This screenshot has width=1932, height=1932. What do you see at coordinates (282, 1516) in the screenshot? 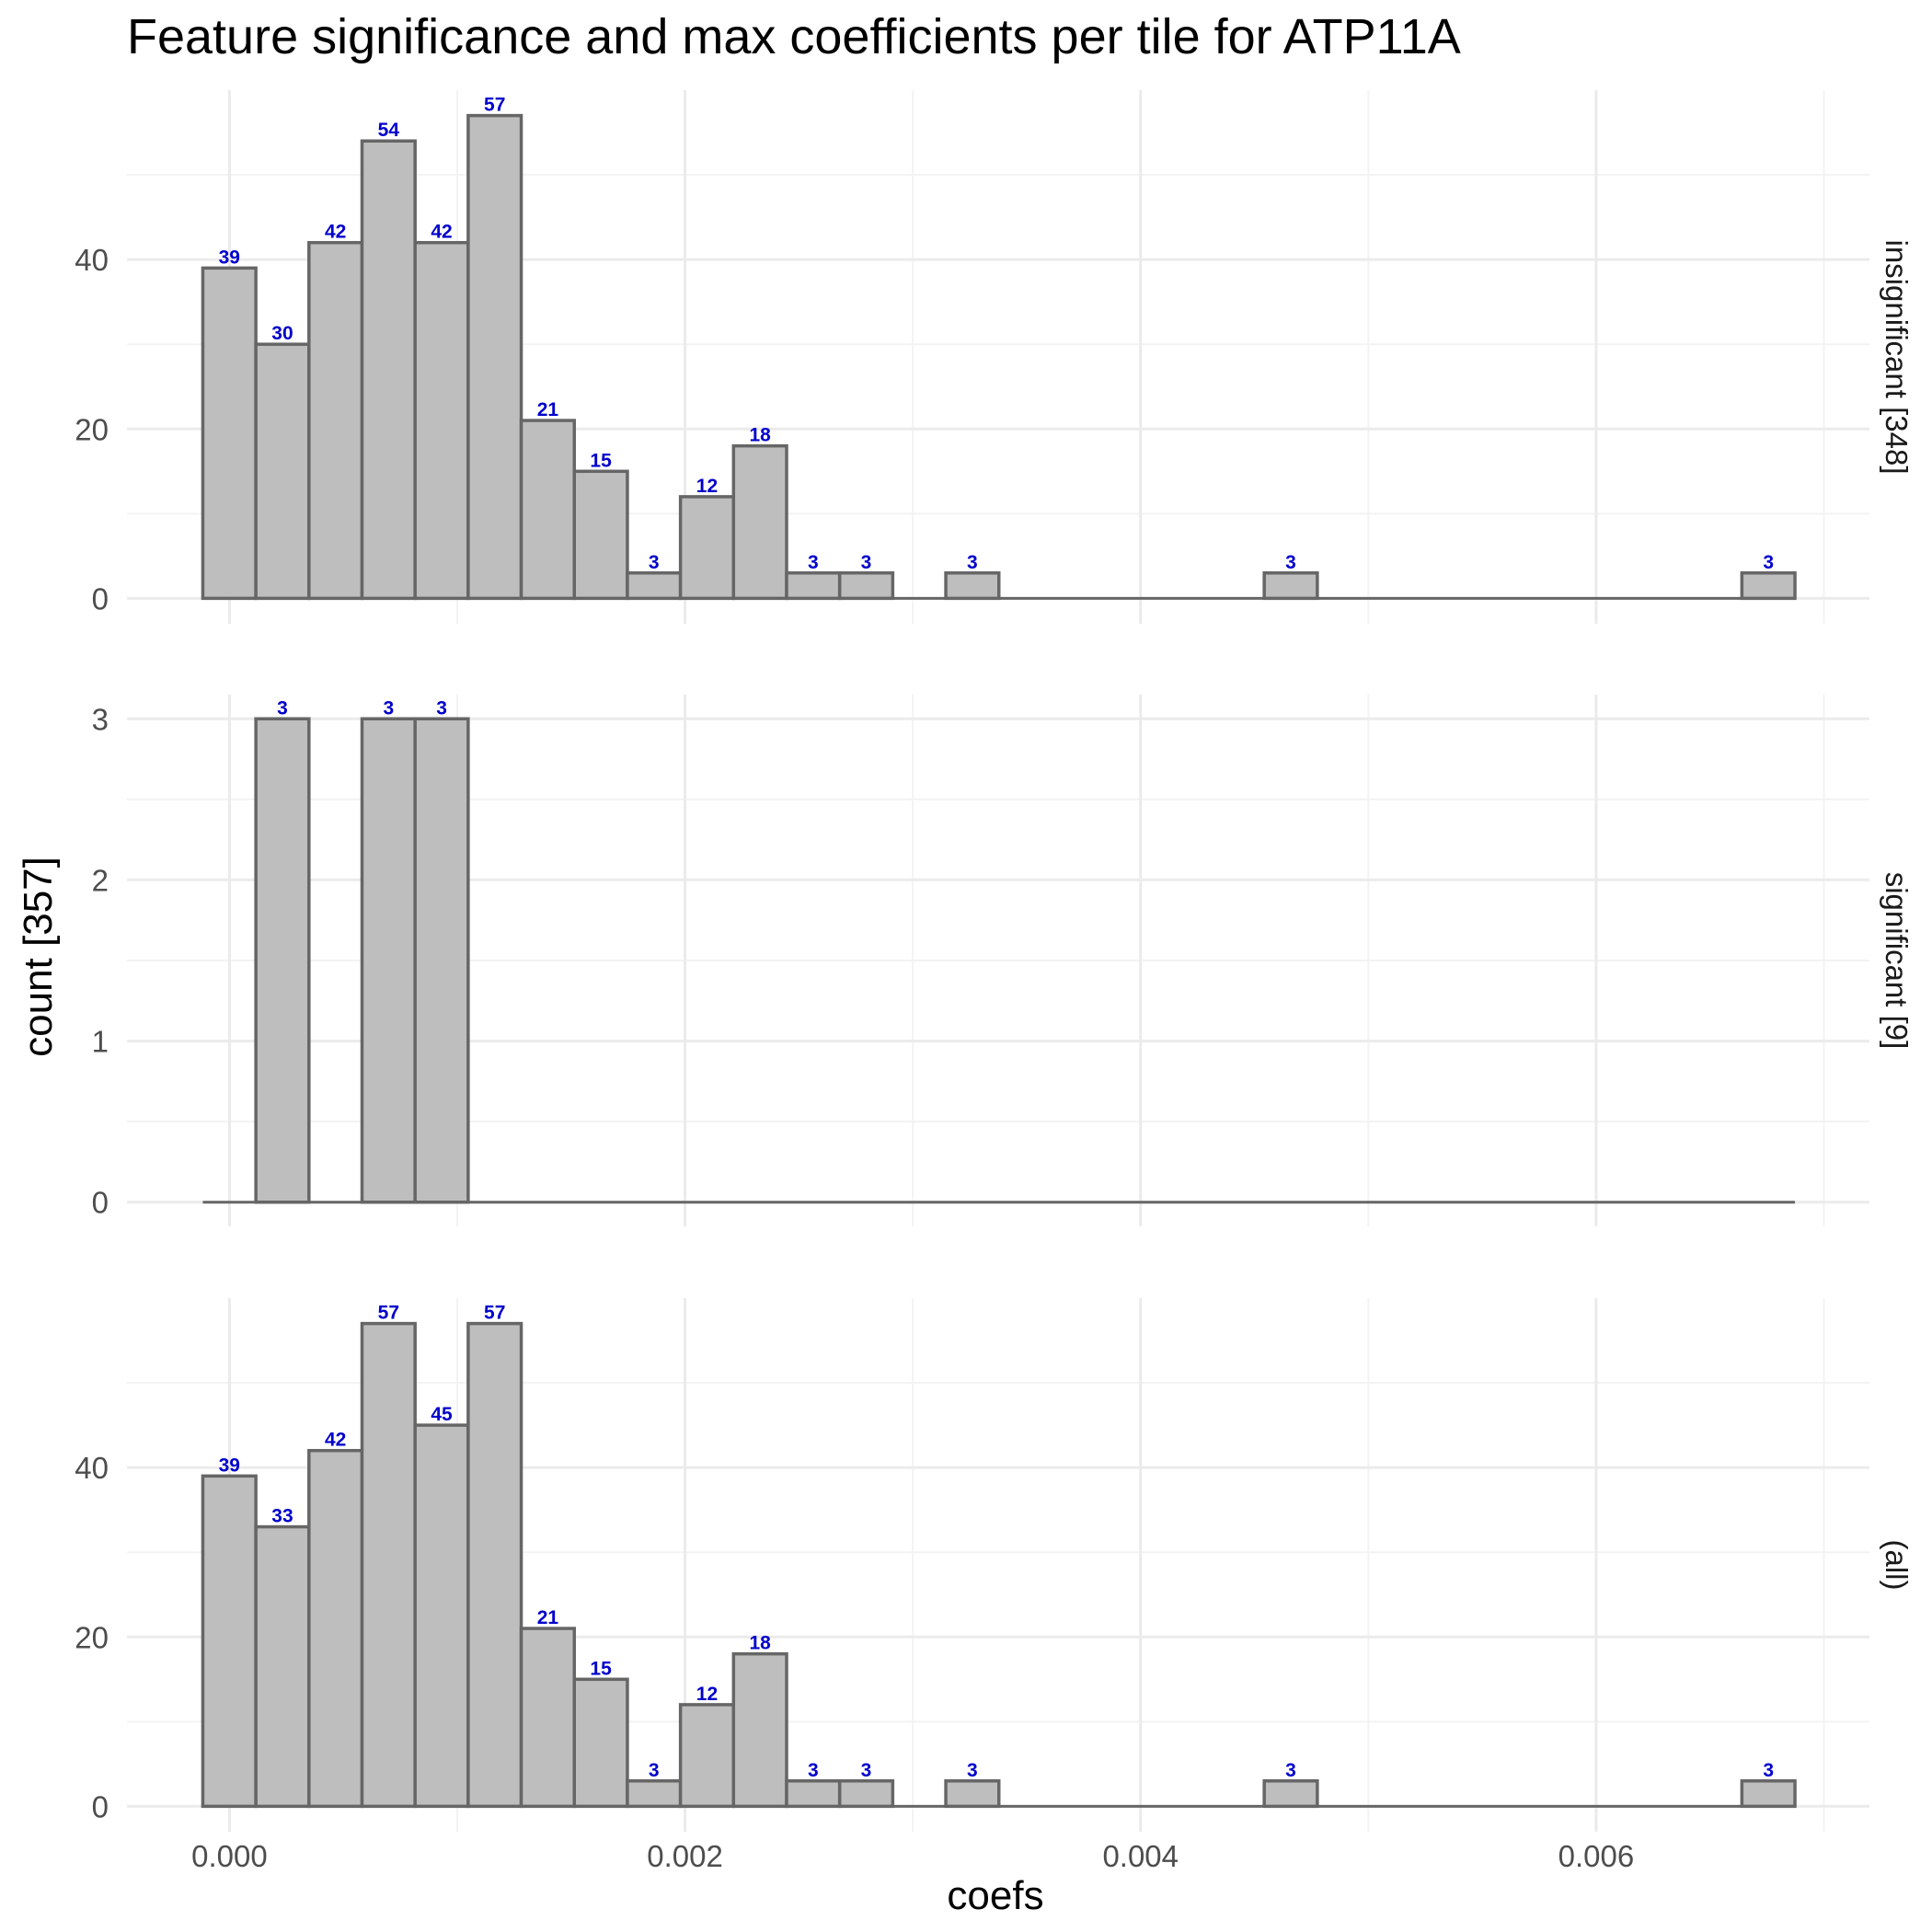
I see `bar-count-label: 33` at bounding box center [282, 1516].